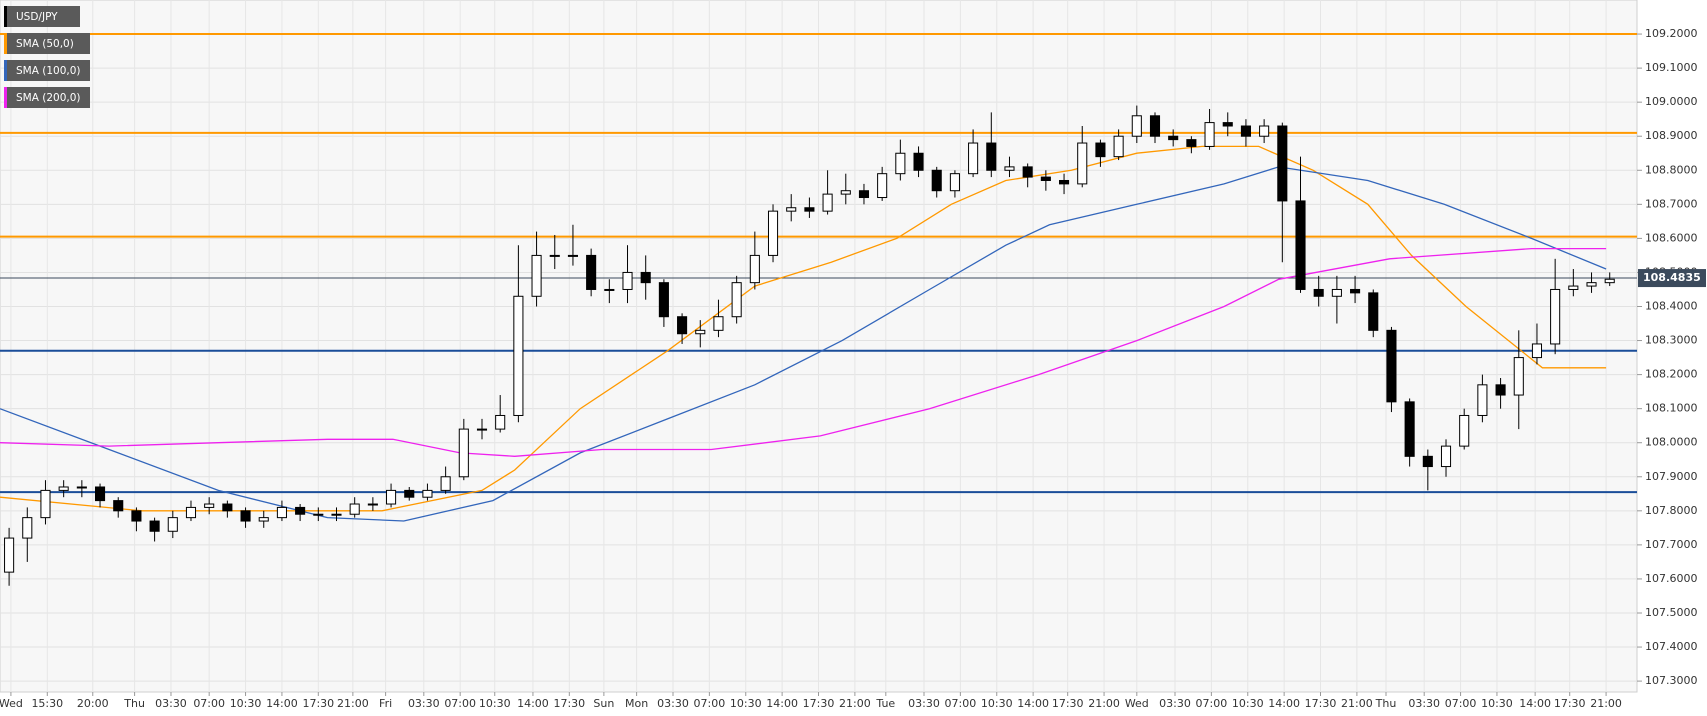 This screenshot has width=1707, height=716. I want to click on x-tick-label: Mon, so click(636, 703).